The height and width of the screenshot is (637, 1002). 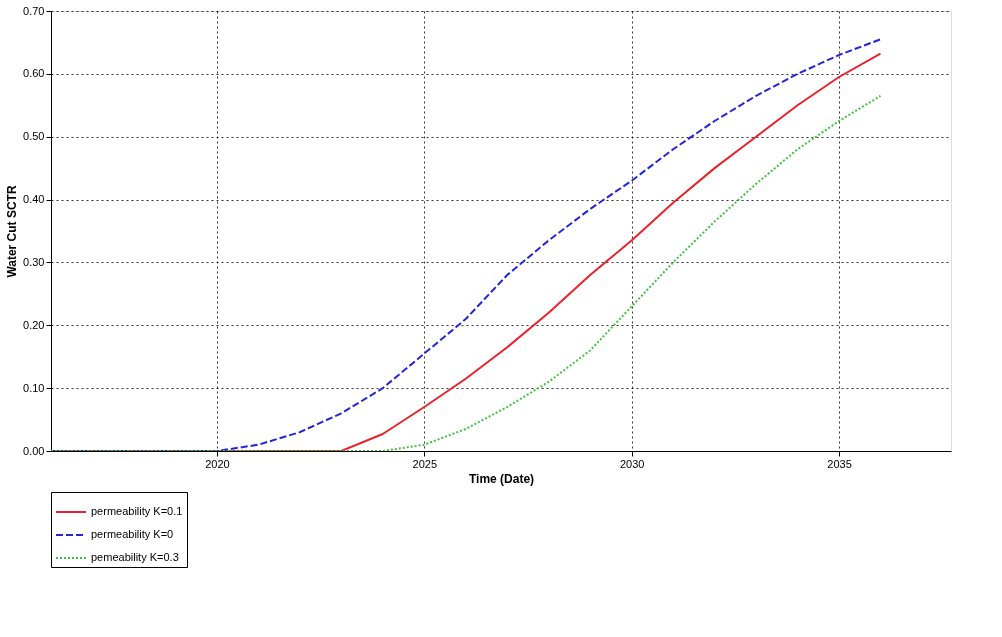 I want to click on legend-label: permeability K=0, so click(x=132, y=534).